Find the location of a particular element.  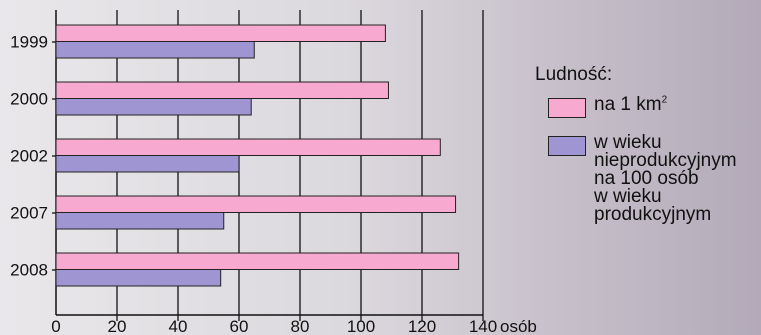

x-tick-label: 120 is located at coordinates (422, 326).